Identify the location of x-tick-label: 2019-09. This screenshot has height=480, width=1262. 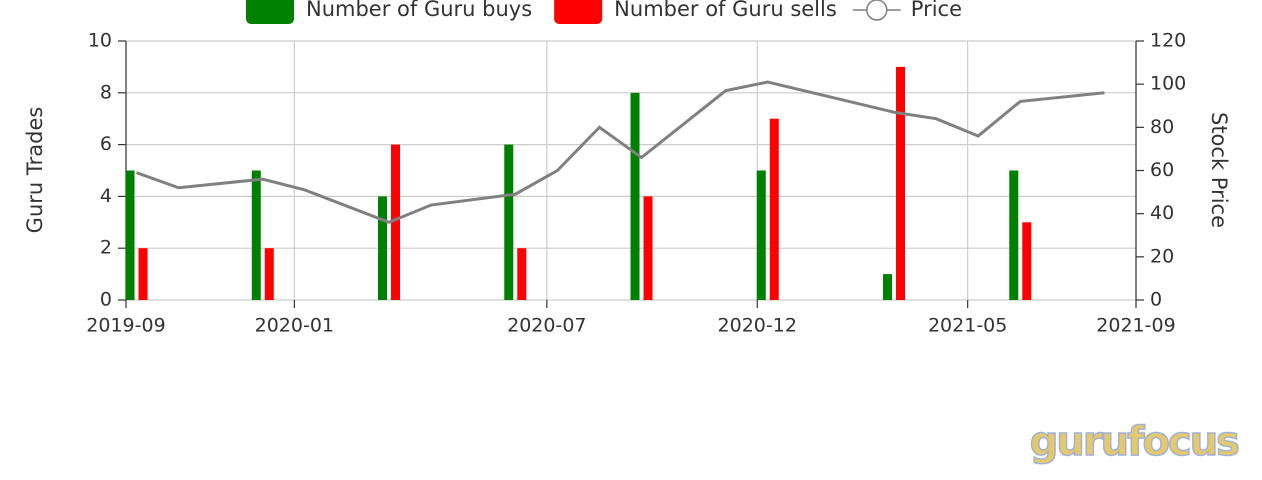
(125, 326).